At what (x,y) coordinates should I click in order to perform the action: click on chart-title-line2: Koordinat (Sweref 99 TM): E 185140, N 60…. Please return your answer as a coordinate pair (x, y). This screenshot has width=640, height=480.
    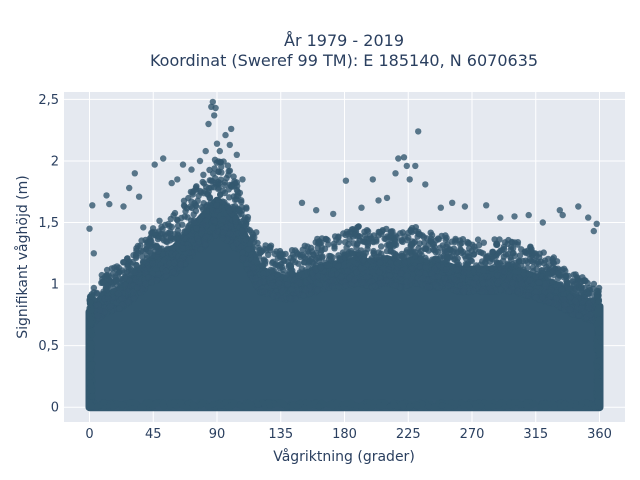
    Looking at the image, I should click on (344, 60).